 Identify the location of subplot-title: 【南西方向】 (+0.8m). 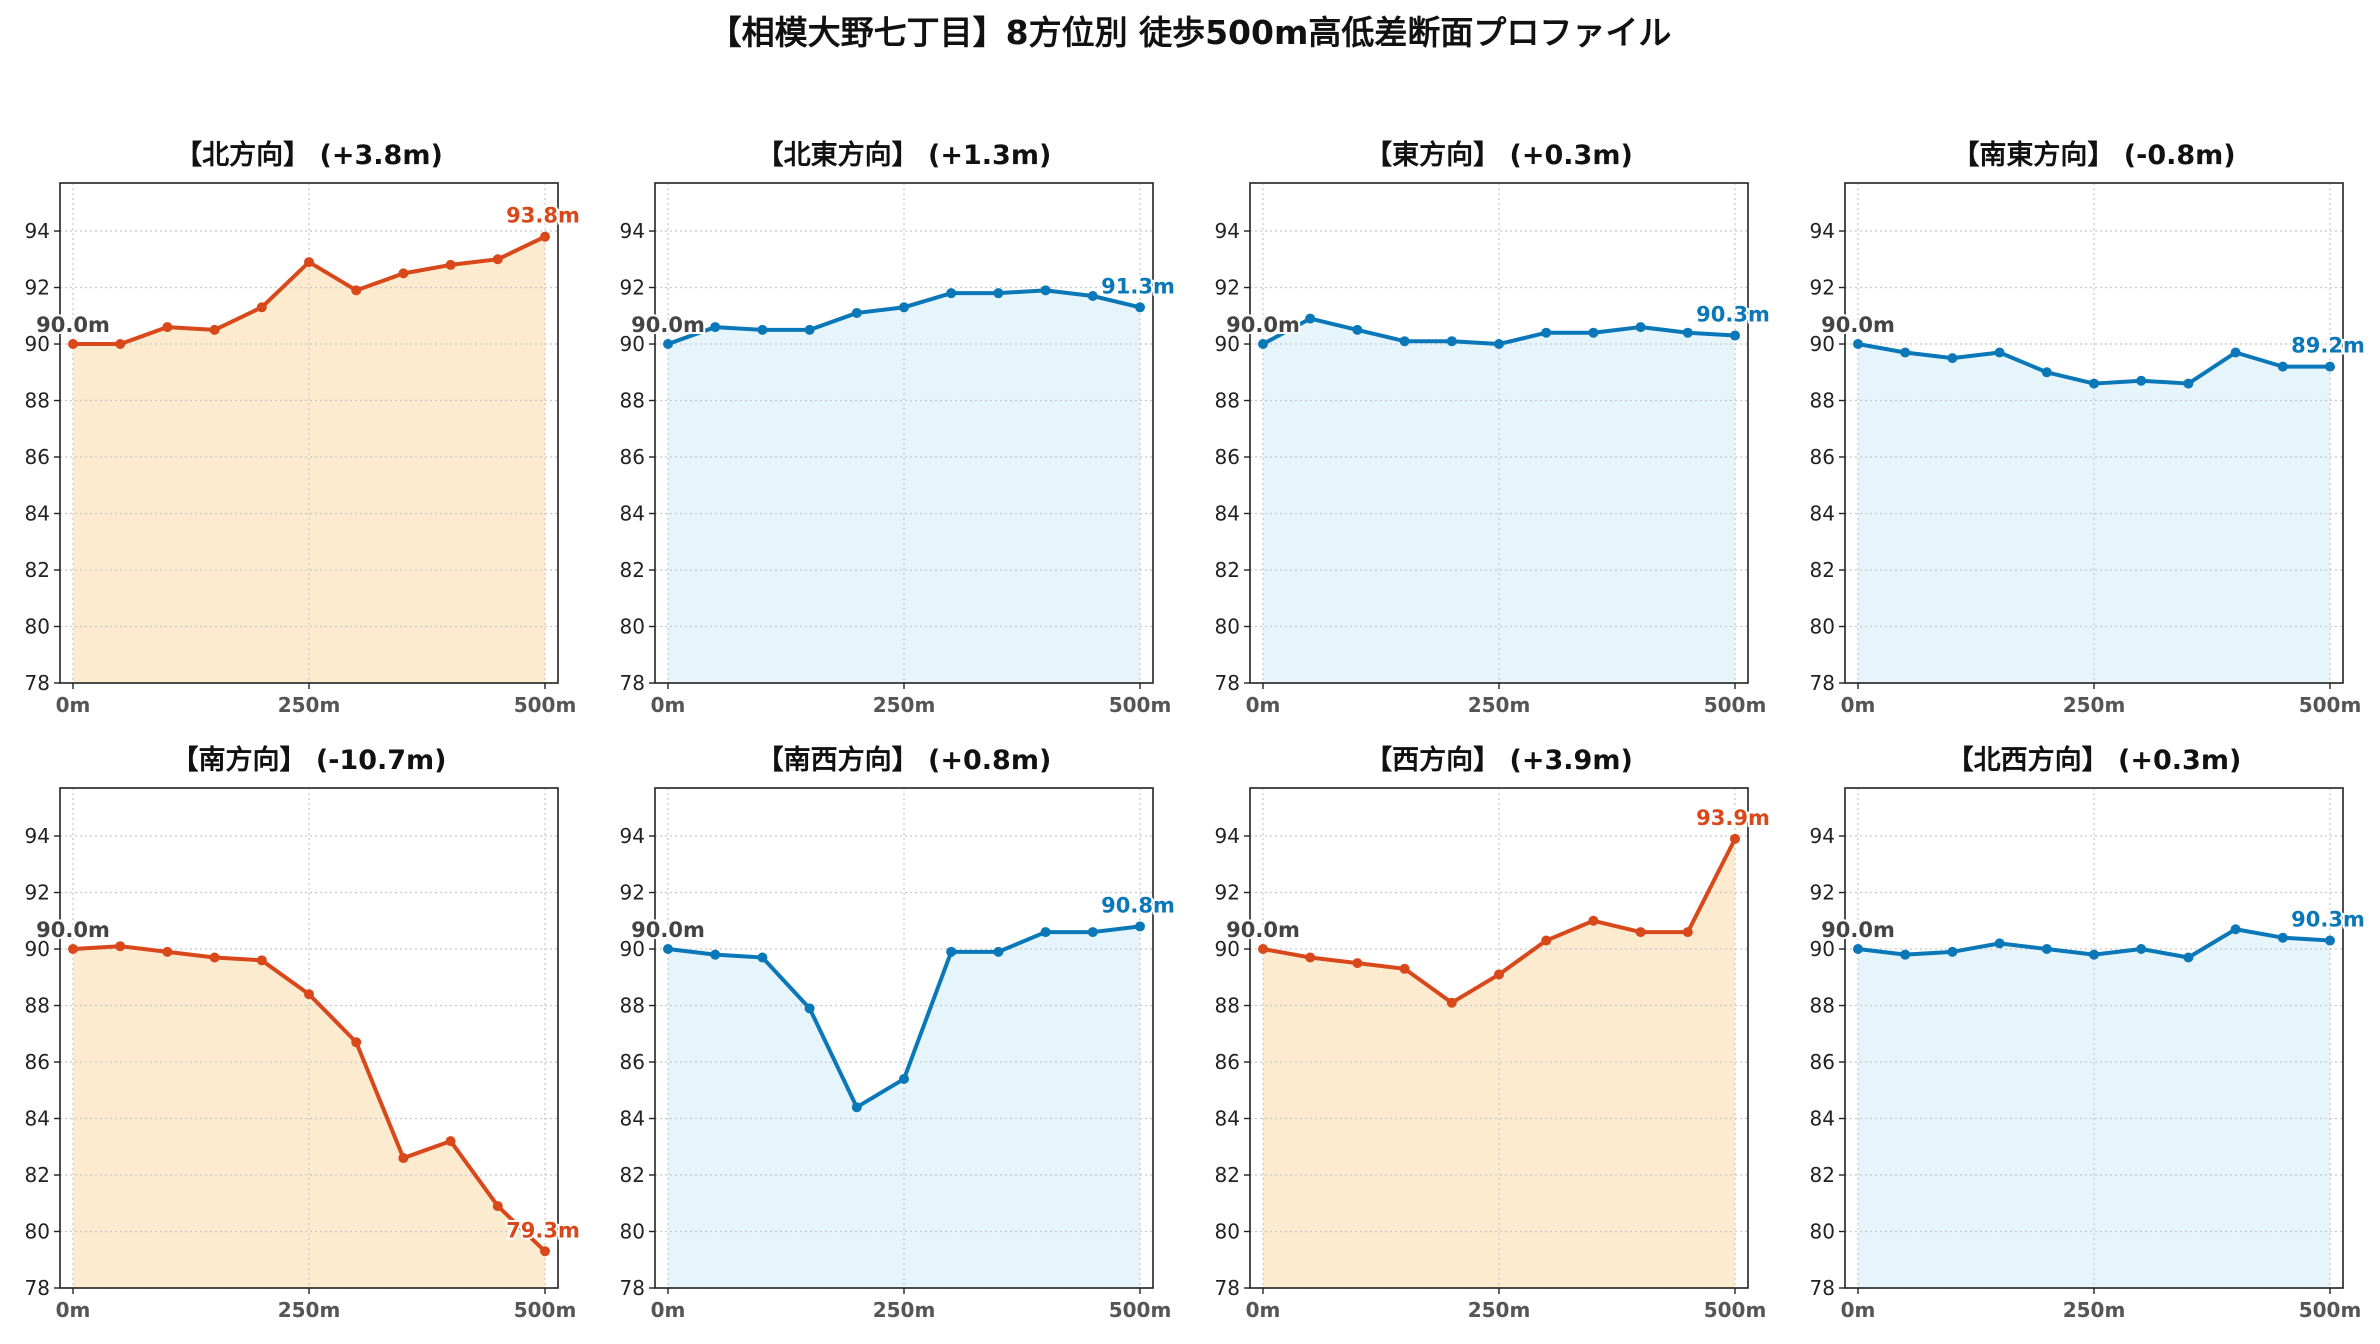
(904, 760).